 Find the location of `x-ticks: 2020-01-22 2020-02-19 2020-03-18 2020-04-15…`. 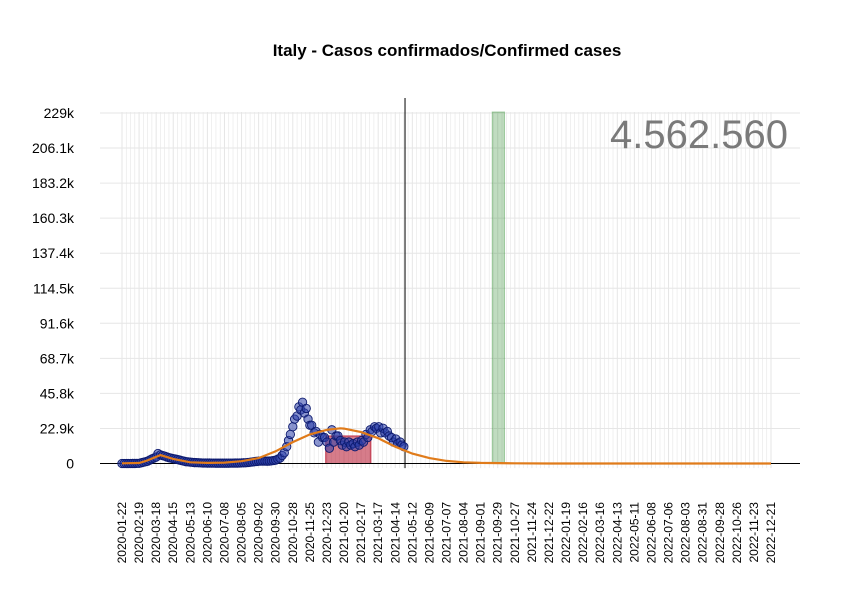

x-ticks: 2020-01-22 2020-02-19 2020-03-18 2020-04-15… is located at coordinates (446, 533).